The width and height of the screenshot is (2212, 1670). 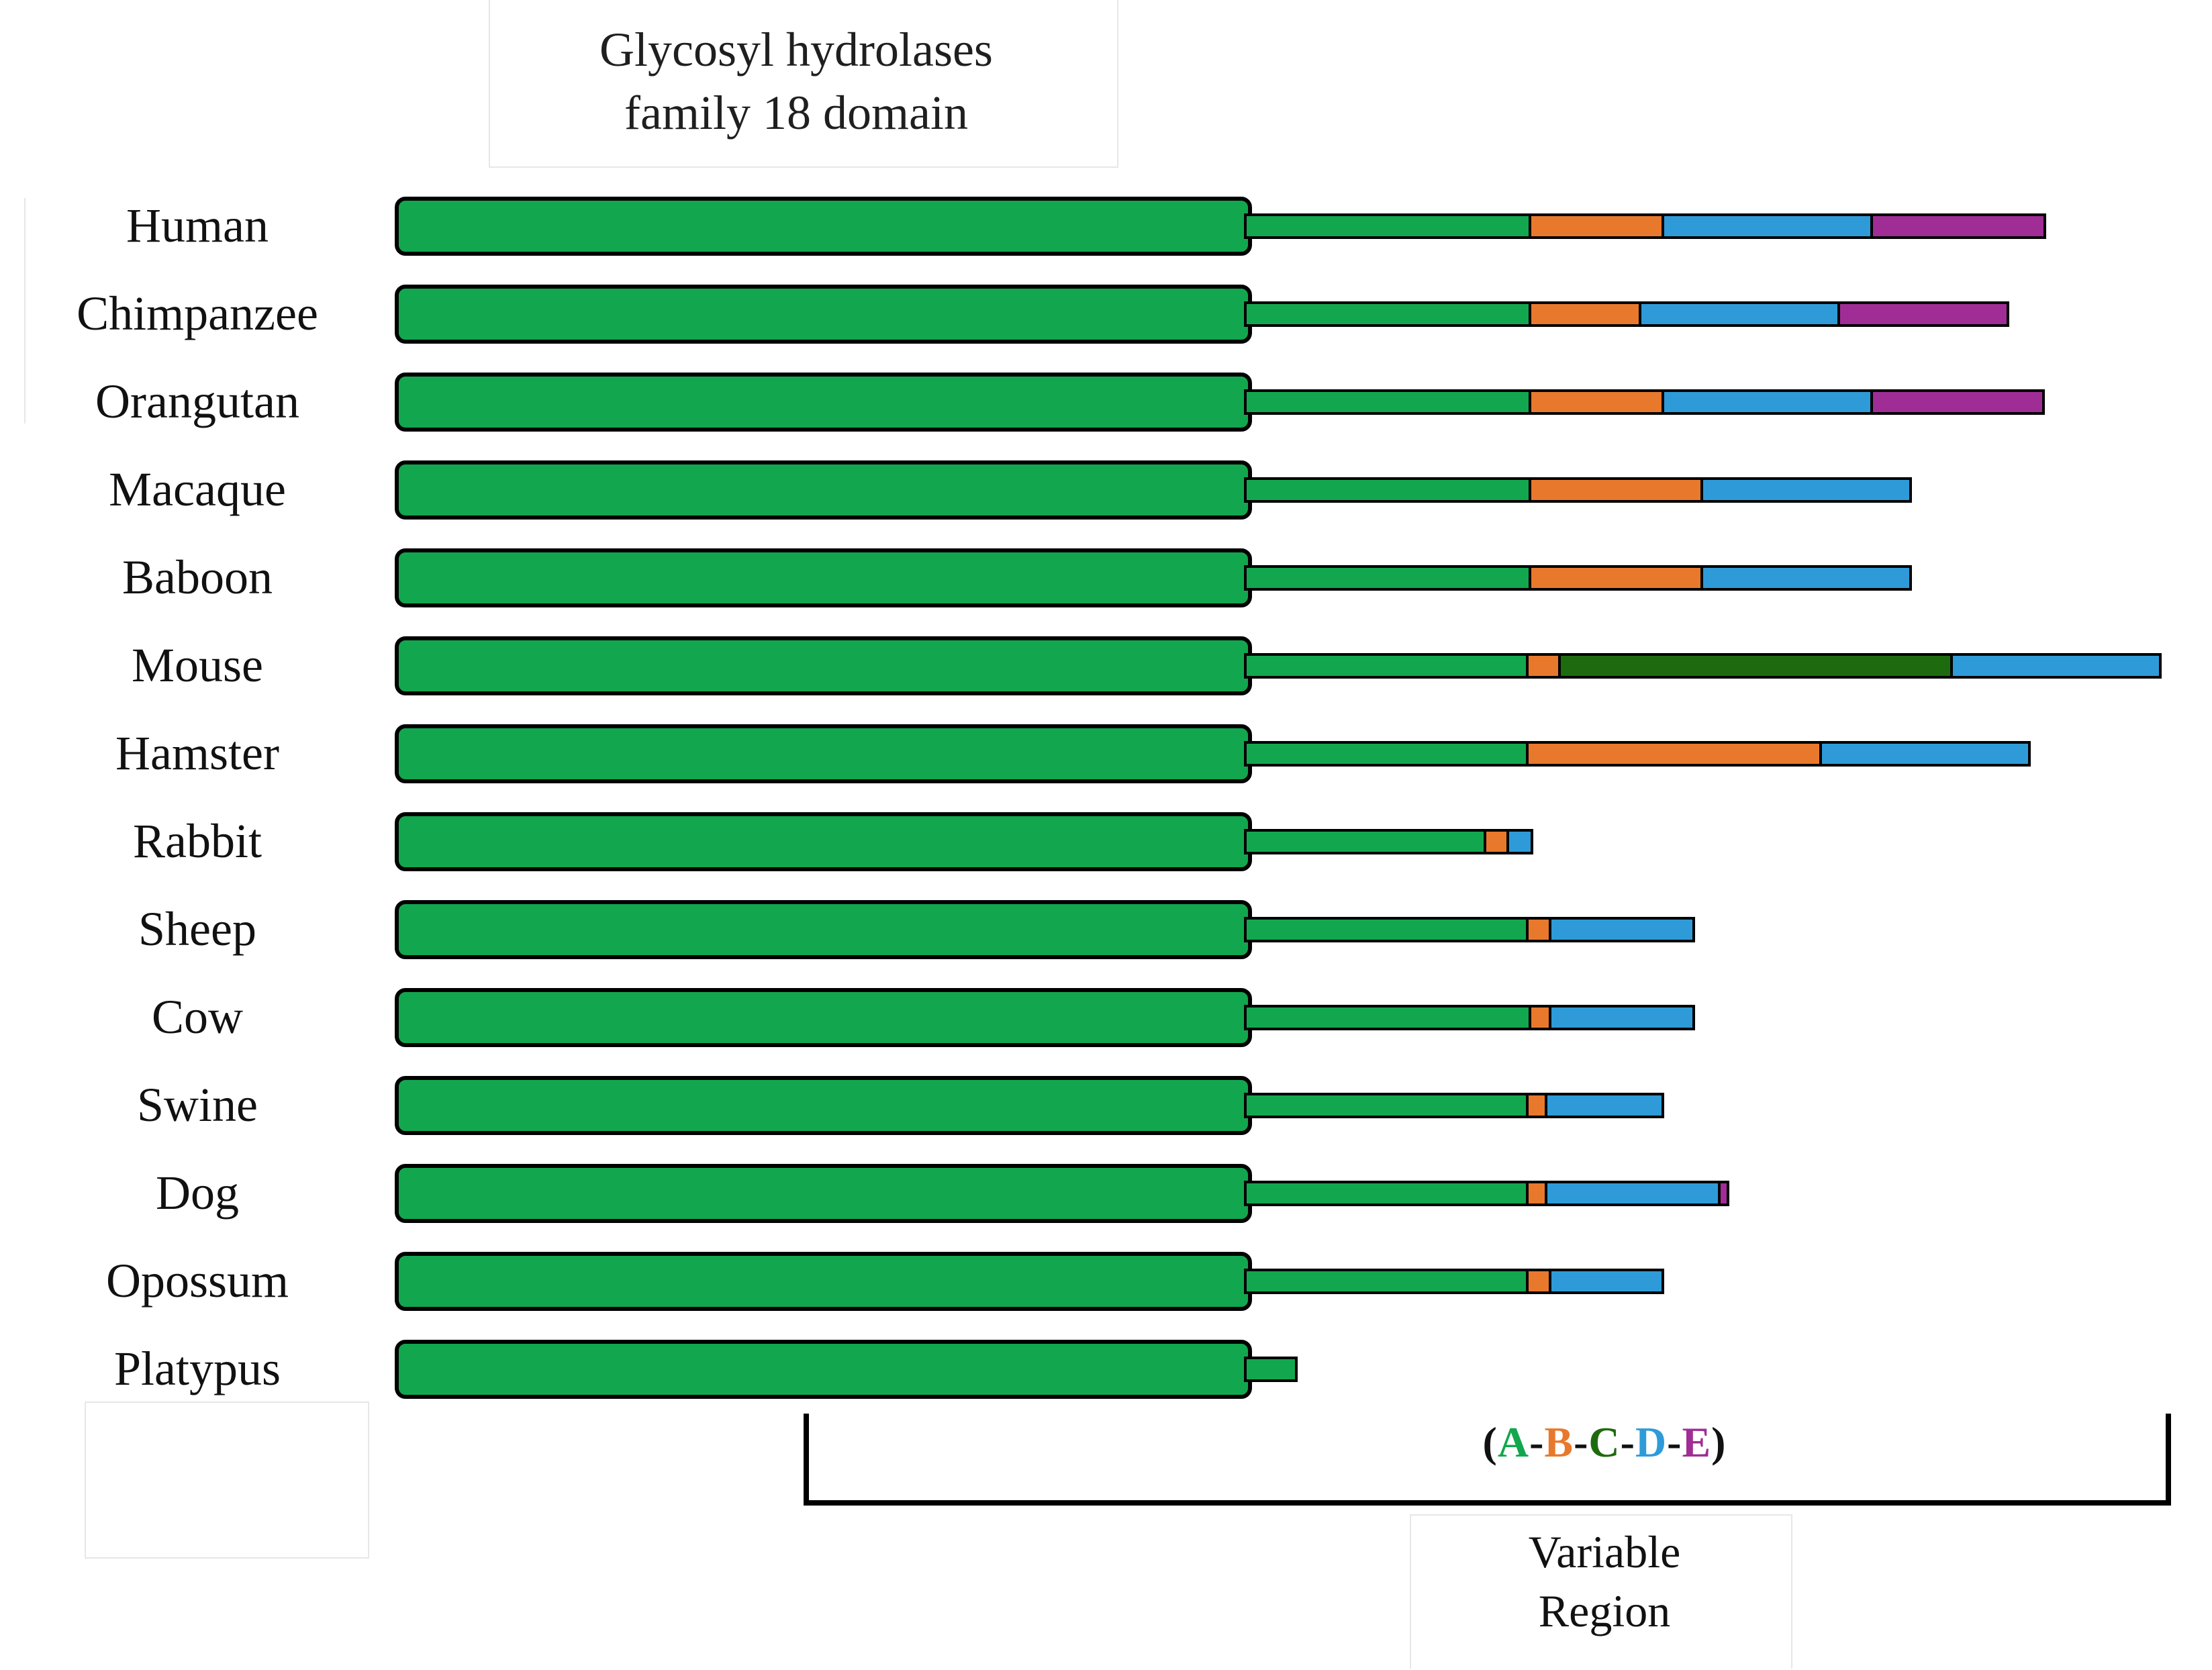 I want to click on segment-legend: (A-B-C-D-E), so click(x=1604, y=1442).